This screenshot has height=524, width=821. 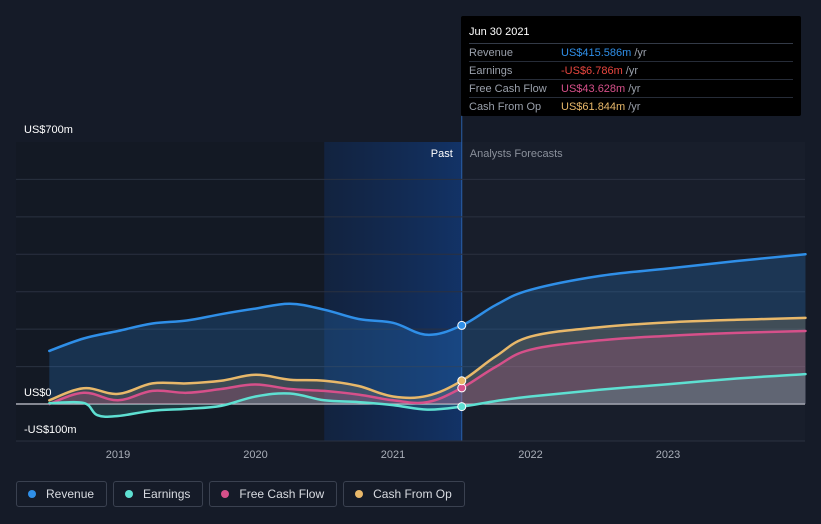 What do you see at coordinates (505, 107) in the screenshot?
I see `tooltip-label: Cash From Op` at bounding box center [505, 107].